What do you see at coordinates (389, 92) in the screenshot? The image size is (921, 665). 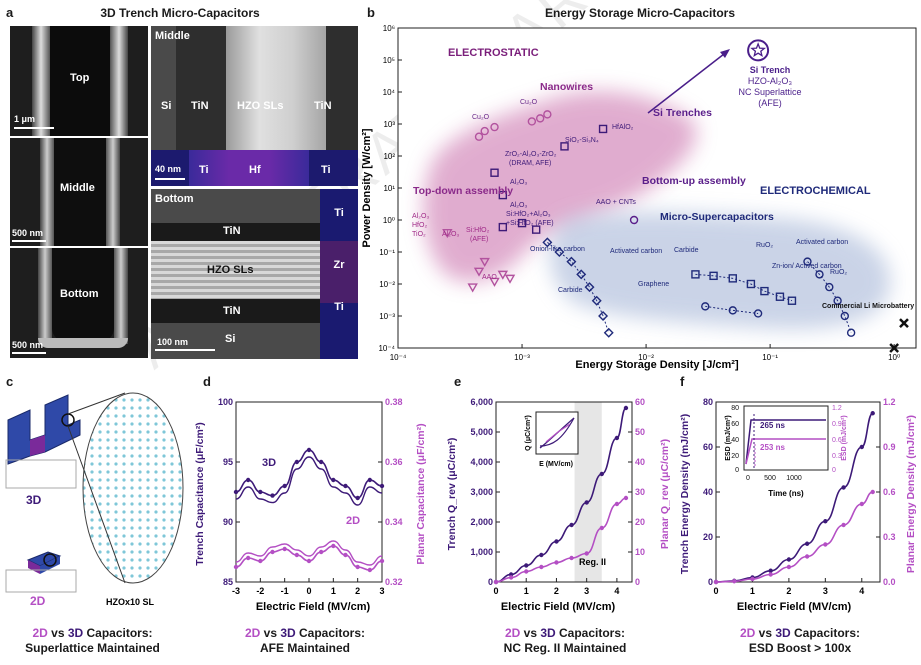 I see `b-ytick-label: 10⁴` at bounding box center [389, 92].